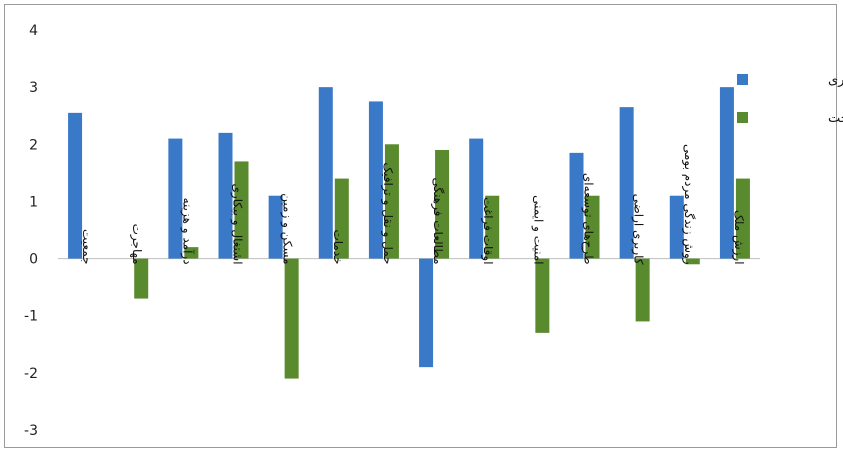  What do you see at coordinates (835, 118) in the screenshot?
I see `legend-label: ساخت` at bounding box center [835, 118].